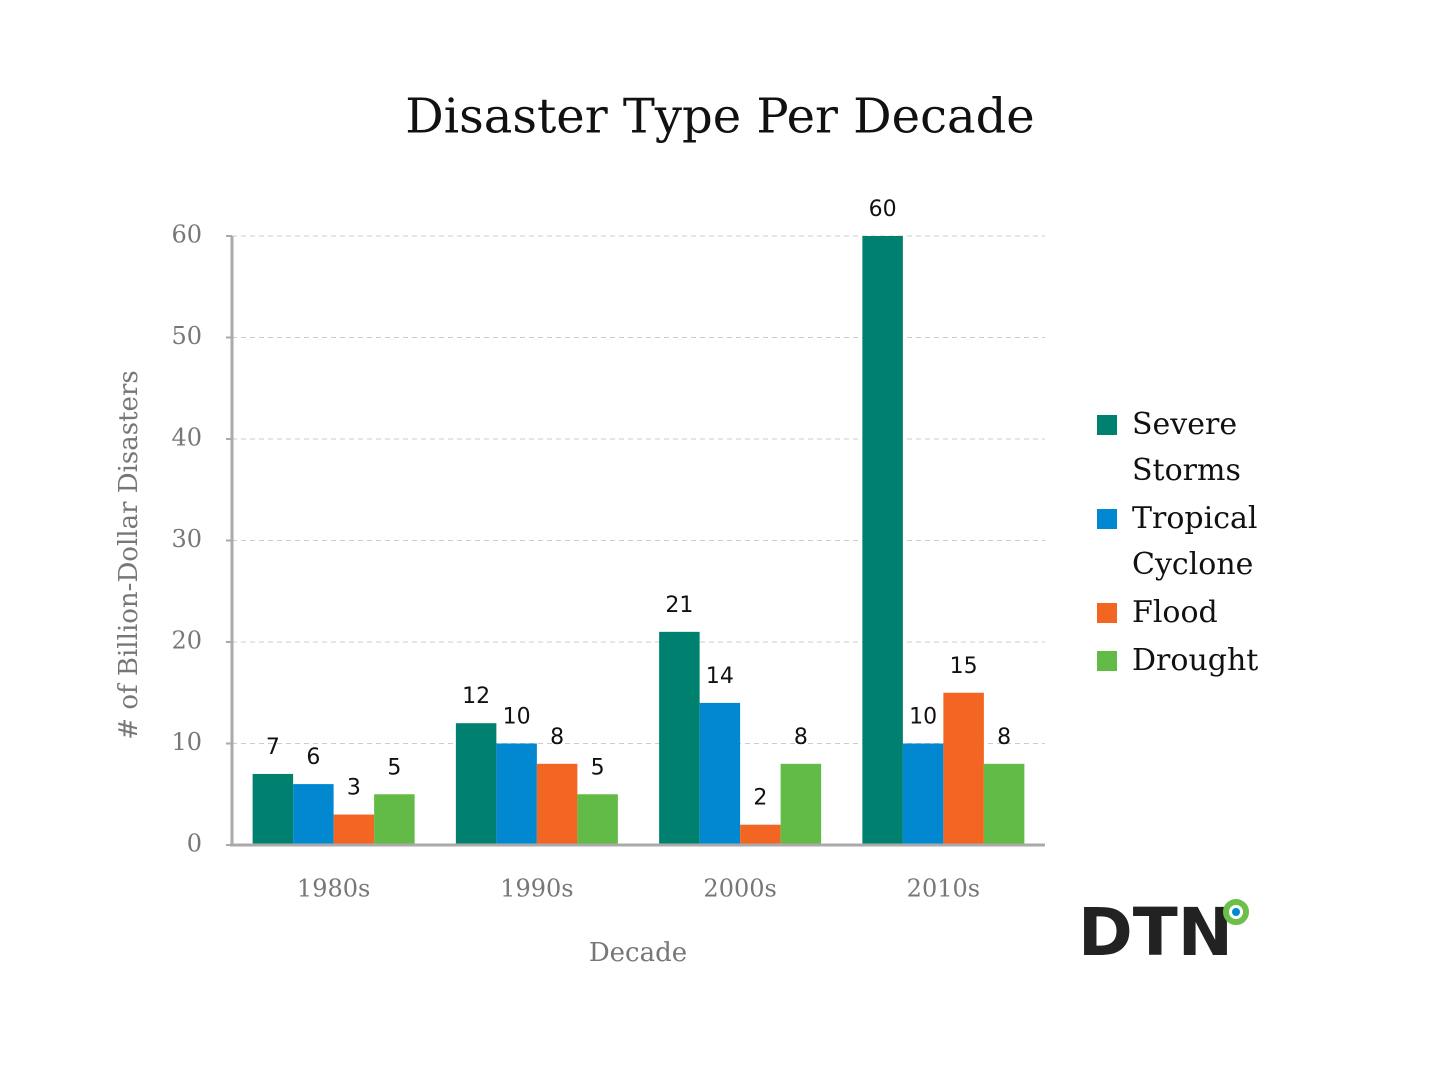 The image size is (1440, 1080). I want to click on x-tick-label: 2010s, so click(943, 889).